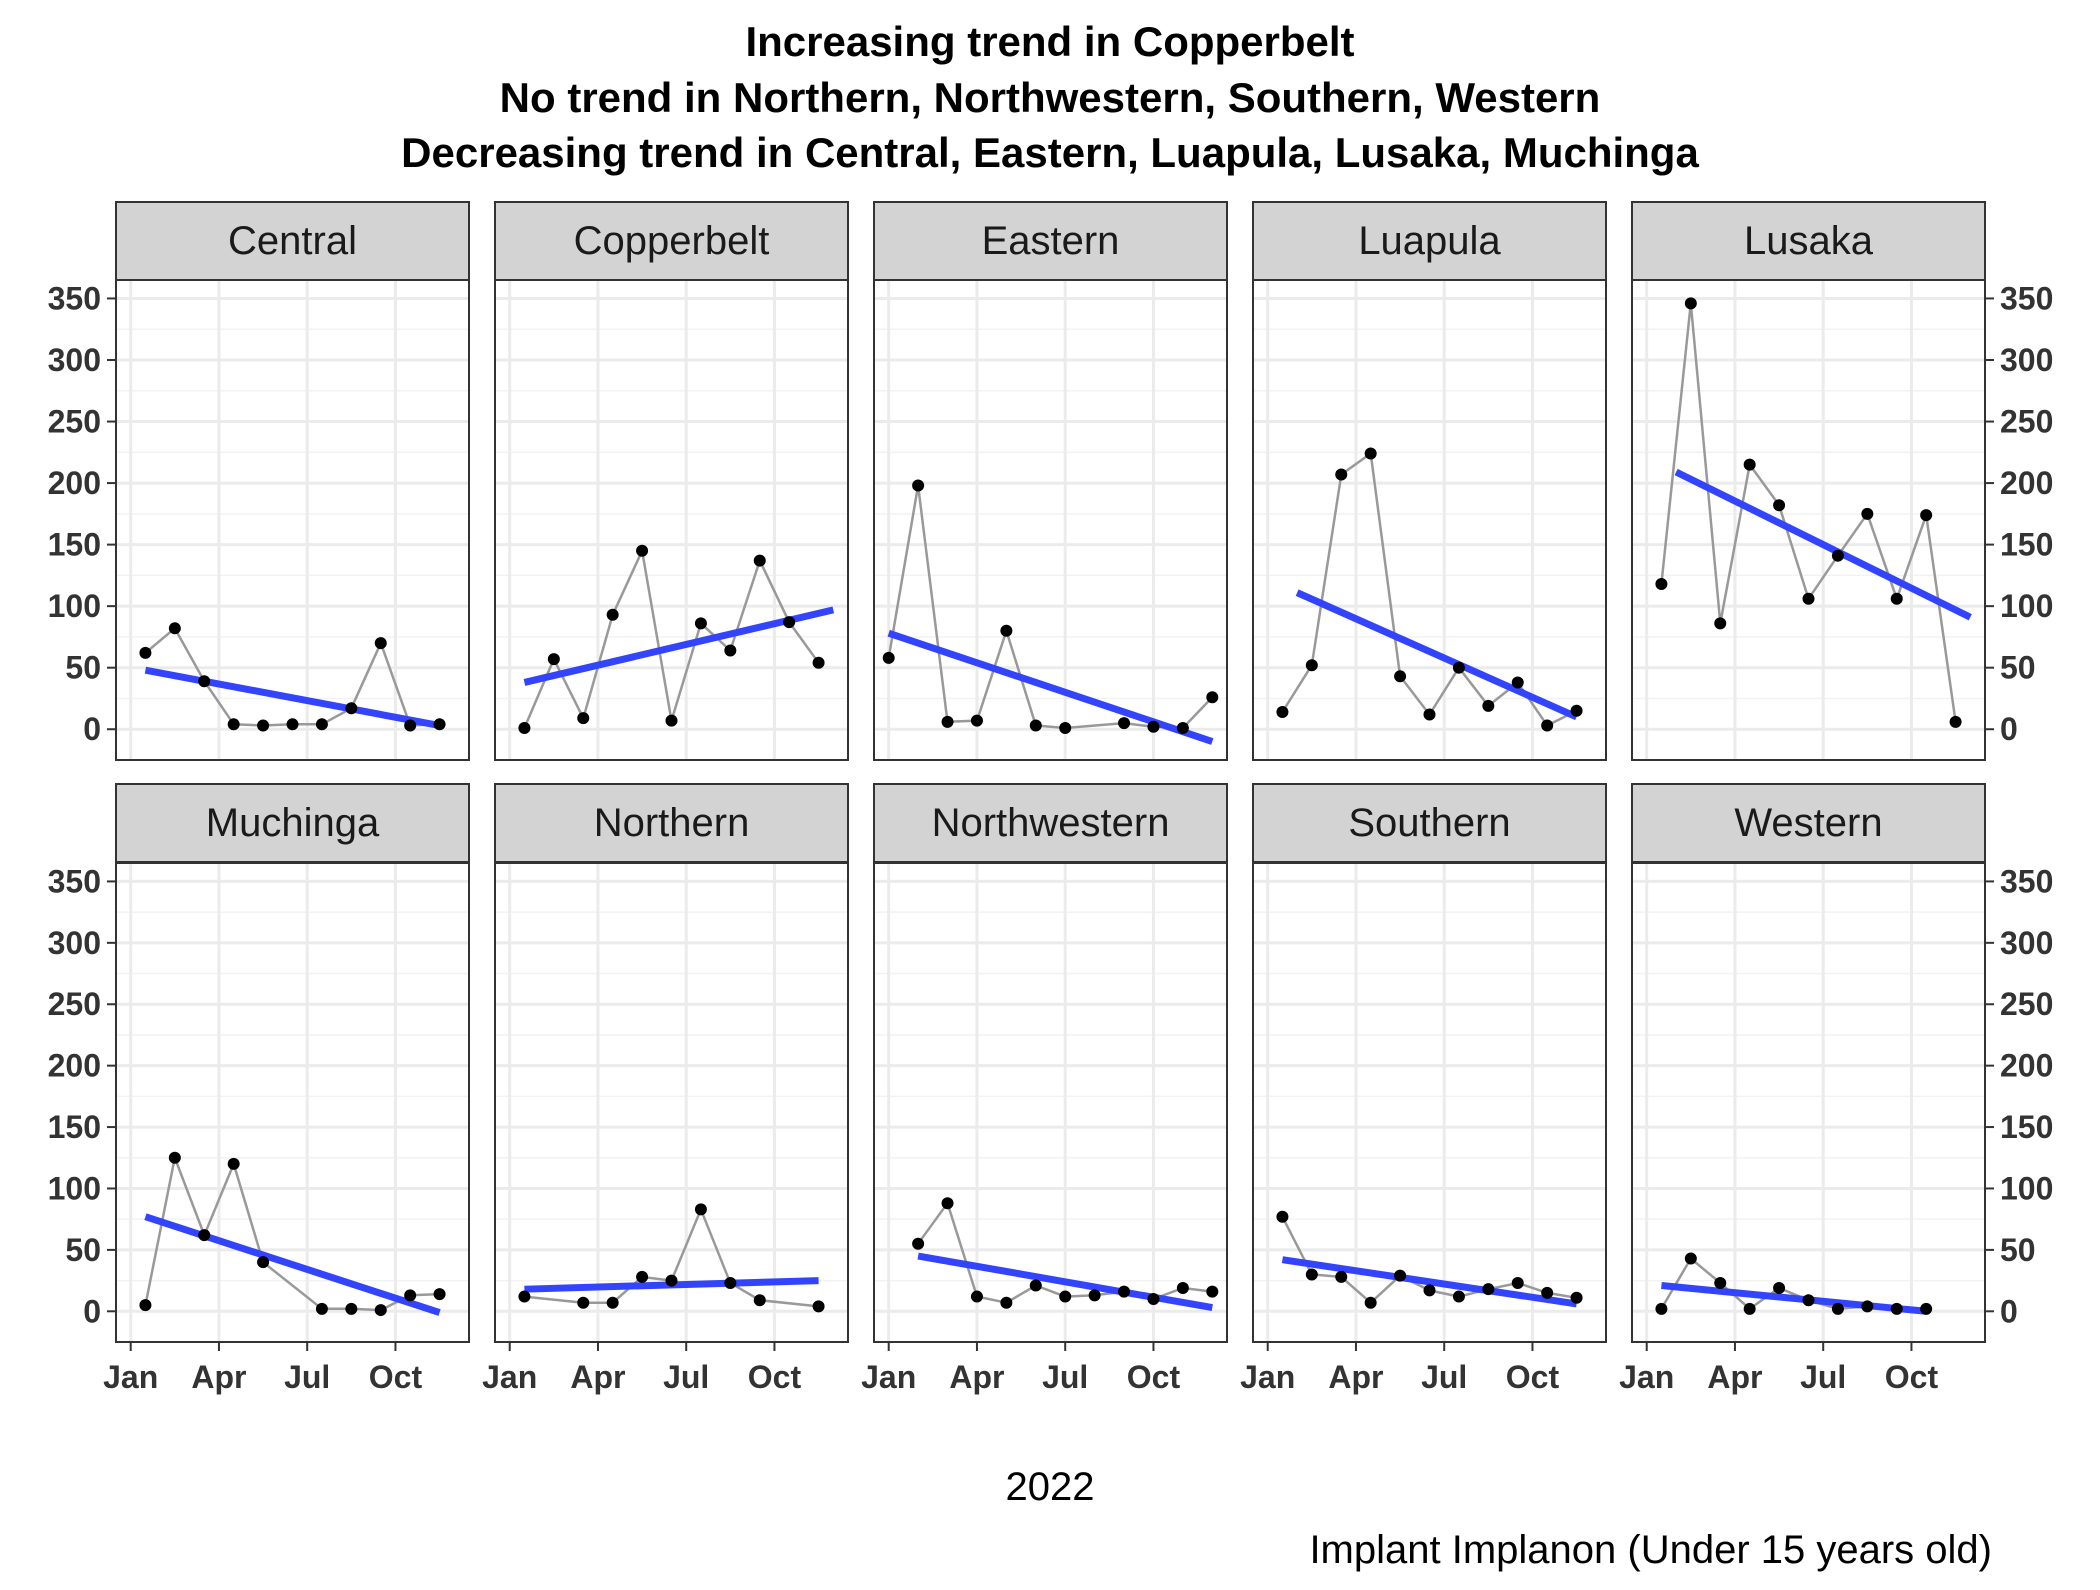 The image size is (2100, 1590). Describe the element at coordinates (671, 520) in the screenshot. I see `plot-area-copperbelt` at that location.